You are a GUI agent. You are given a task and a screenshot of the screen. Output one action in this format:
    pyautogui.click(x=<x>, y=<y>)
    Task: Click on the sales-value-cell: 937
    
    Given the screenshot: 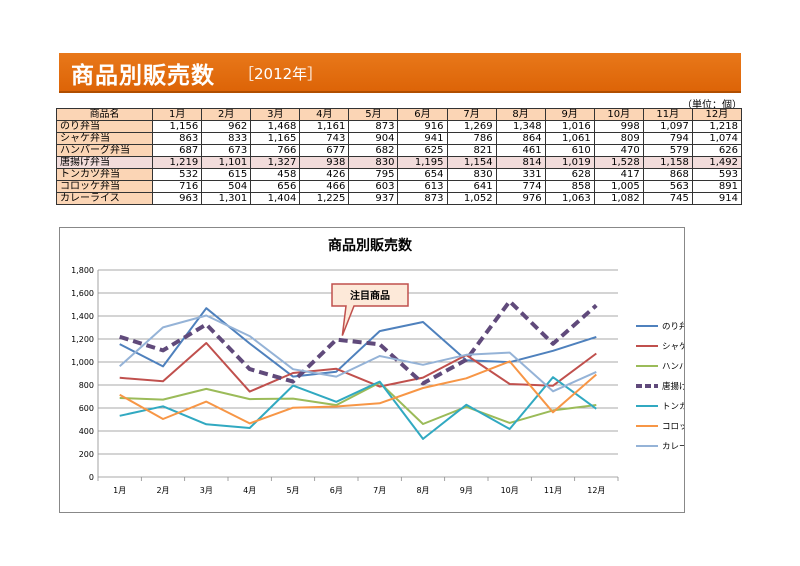 What is the action you would take?
    pyautogui.click(x=373, y=198)
    